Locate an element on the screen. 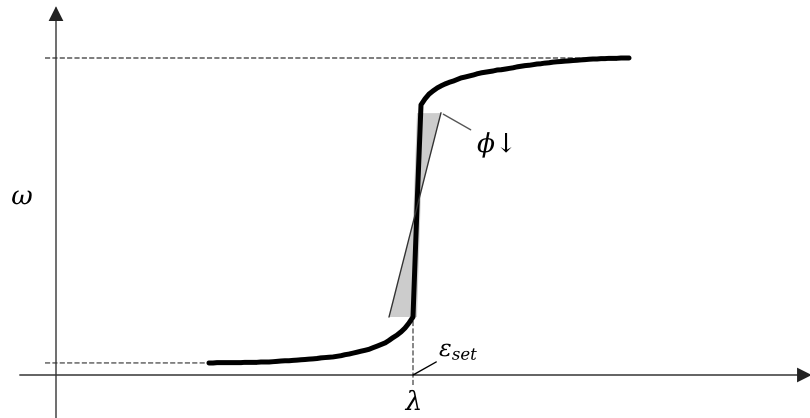  y-axis-title: ω is located at coordinates (22, 197).